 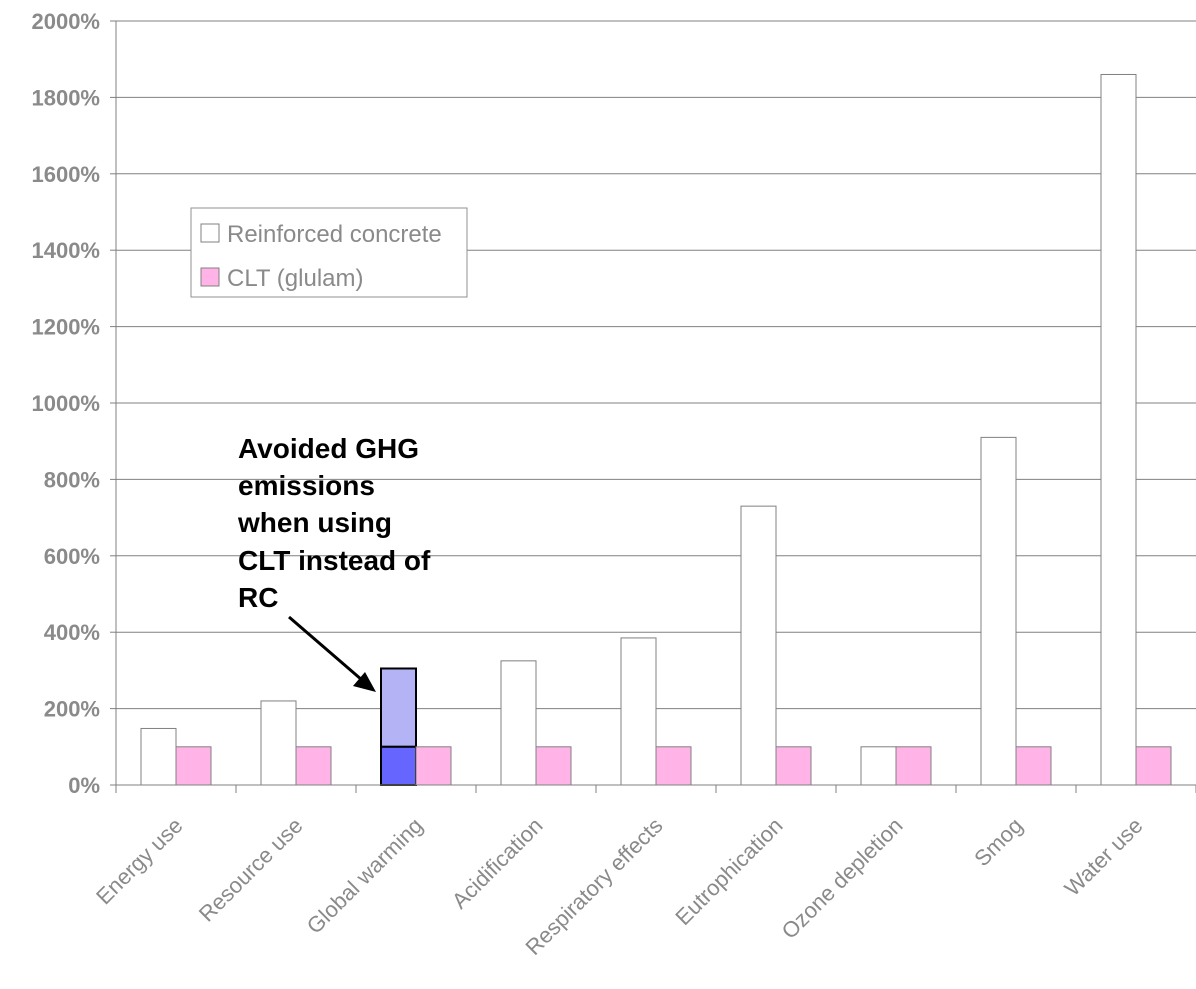 What do you see at coordinates (258, 597) in the screenshot?
I see `annotation-line-5: RC` at bounding box center [258, 597].